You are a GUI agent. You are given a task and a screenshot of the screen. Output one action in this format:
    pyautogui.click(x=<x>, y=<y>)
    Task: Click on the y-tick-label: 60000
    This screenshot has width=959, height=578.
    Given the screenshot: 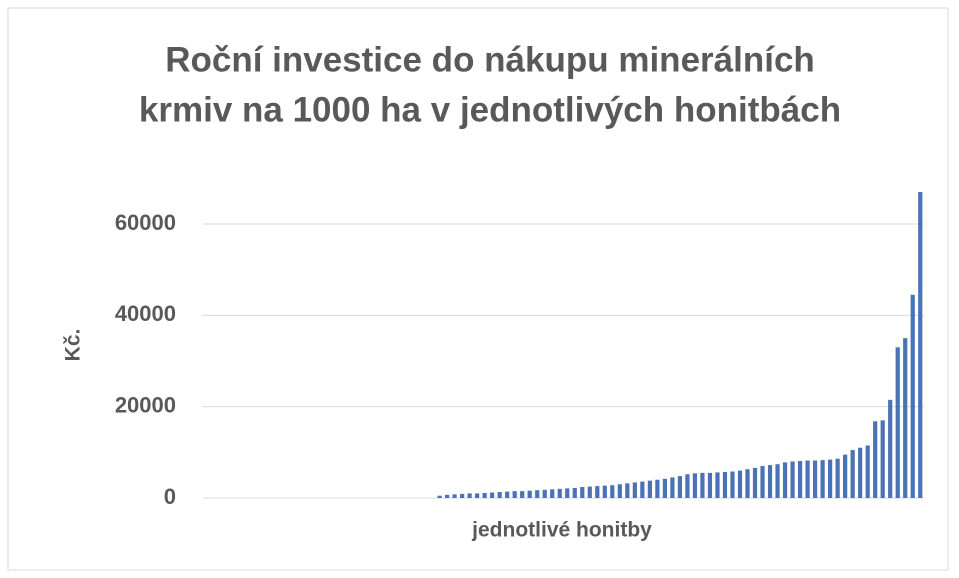 What is the action you would take?
    pyautogui.click(x=145, y=222)
    